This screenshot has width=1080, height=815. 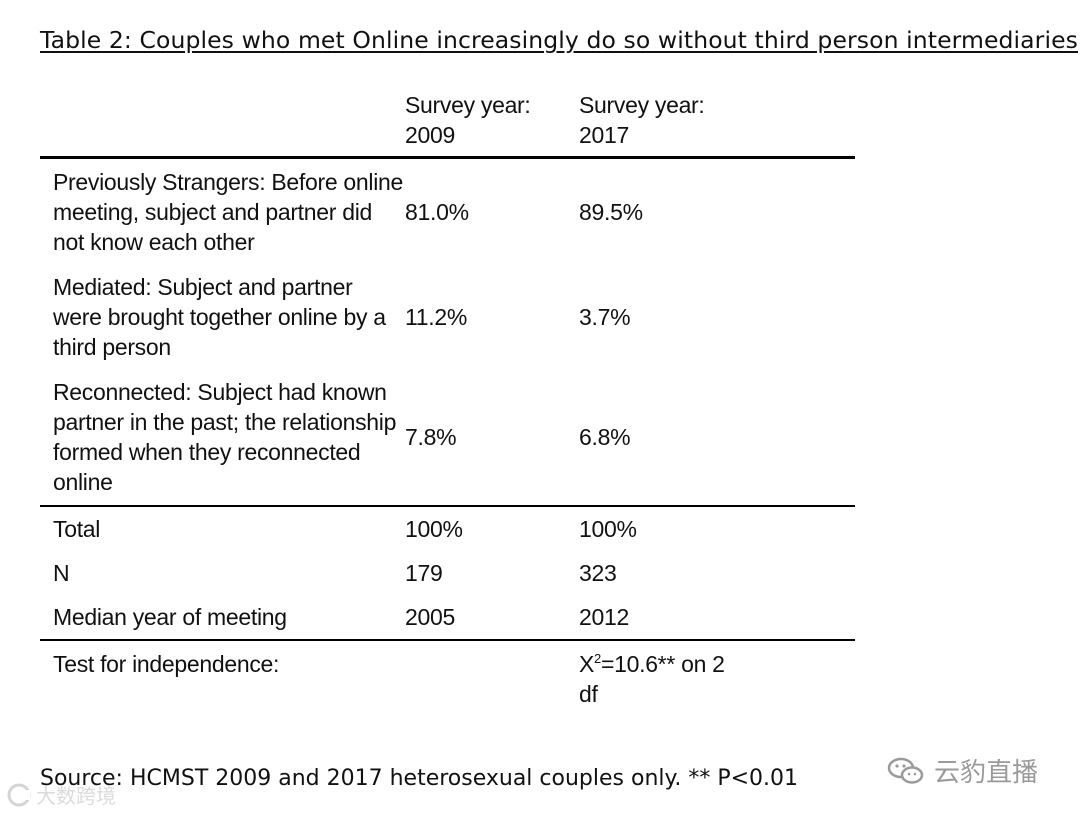 I want to click on test-value: X2=10.6** on 2 df, so click(x=717, y=679).